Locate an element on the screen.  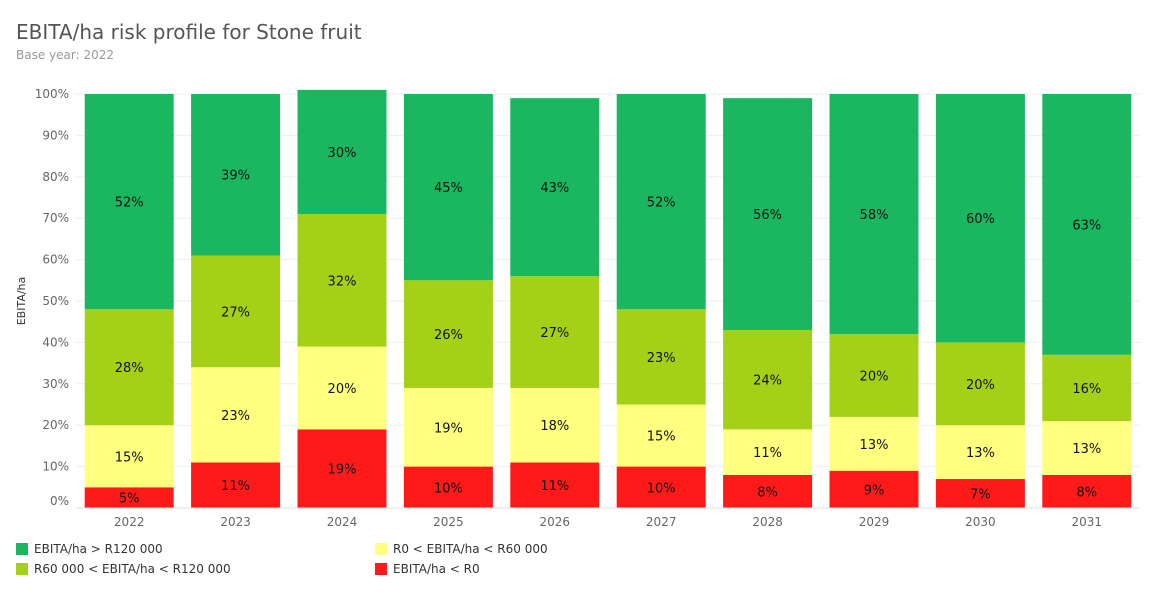
x-tick-label: 2030 is located at coordinates (980, 522).